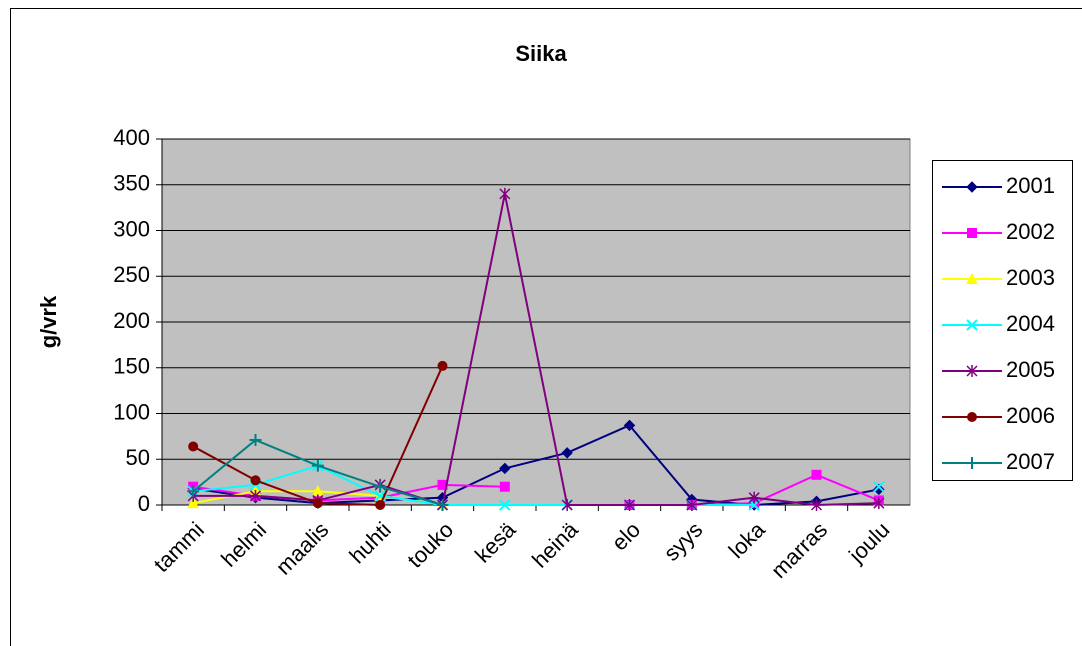  I want to click on legend-label: 2002, so click(1030, 231).